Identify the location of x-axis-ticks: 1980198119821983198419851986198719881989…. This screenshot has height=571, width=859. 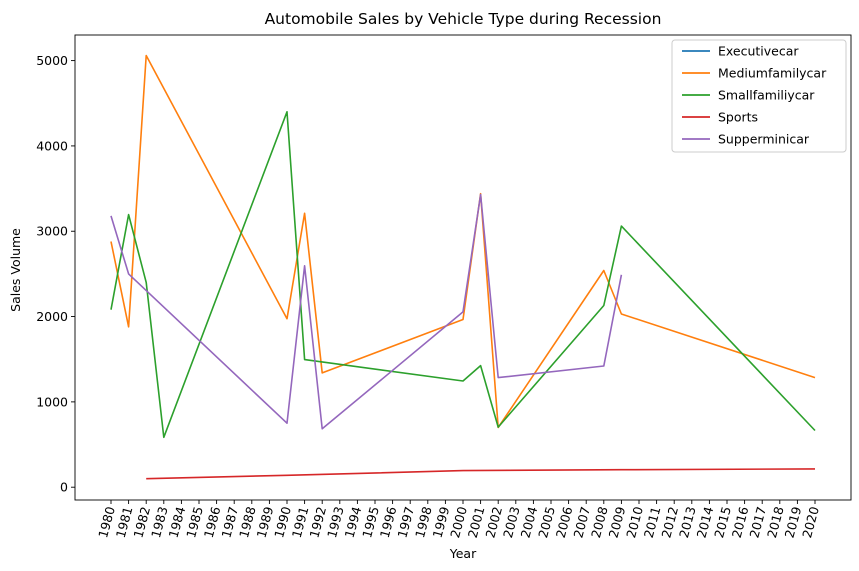
(458, 520).